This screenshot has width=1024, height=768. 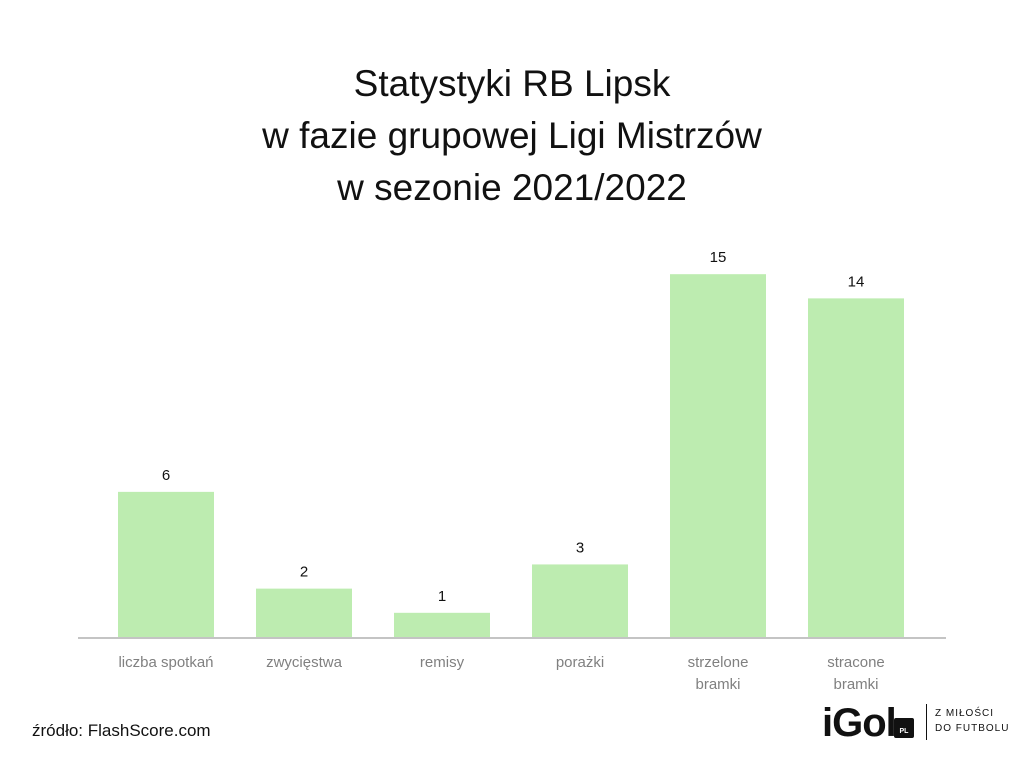 I want to click on logo-divider, so click(x=926, y=722).